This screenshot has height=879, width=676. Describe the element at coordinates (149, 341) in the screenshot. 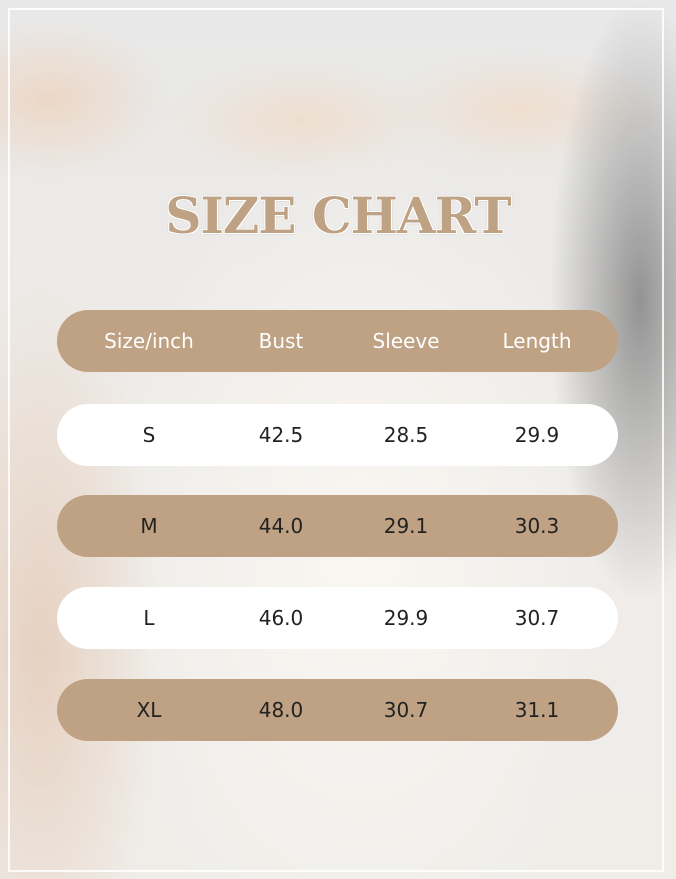

I see `column-header: Size/inch` at that location.